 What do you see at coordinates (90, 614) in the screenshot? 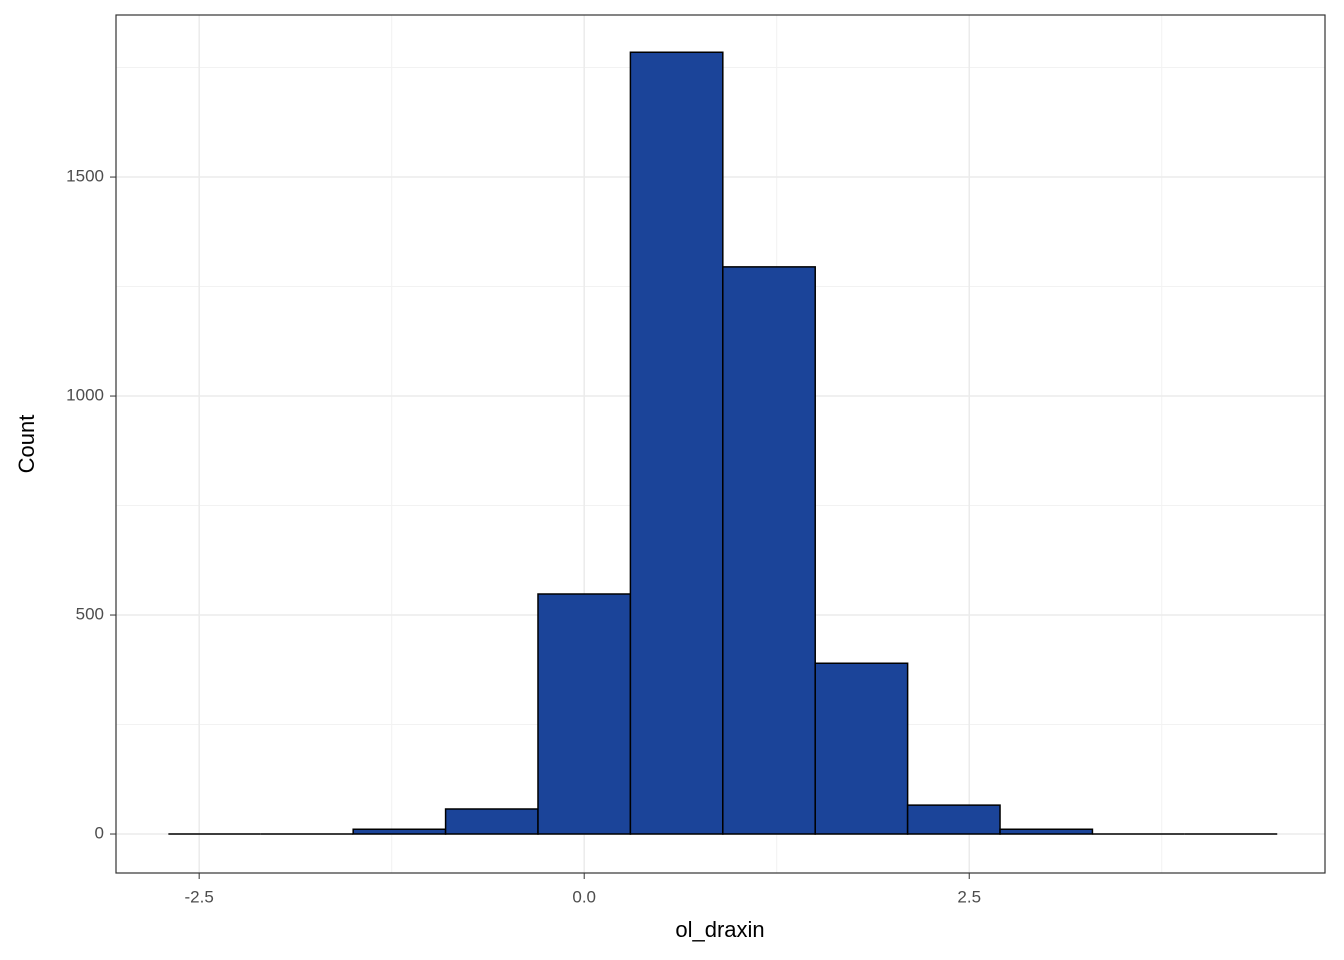
I see `y-tick-label: 500` at bounding box center [90, 614].